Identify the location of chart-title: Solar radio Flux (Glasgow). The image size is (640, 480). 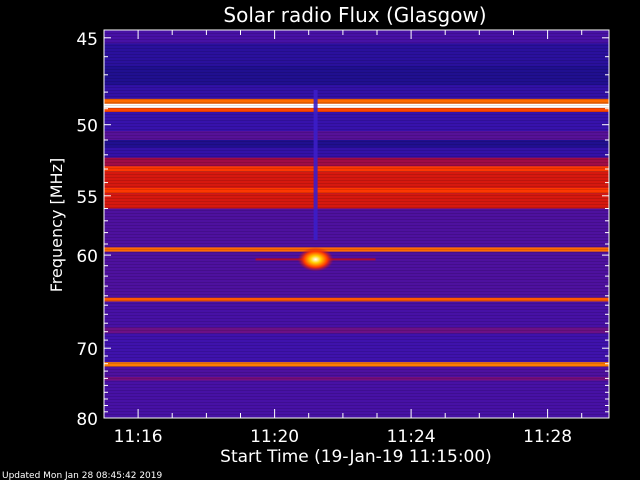
(354, 15).